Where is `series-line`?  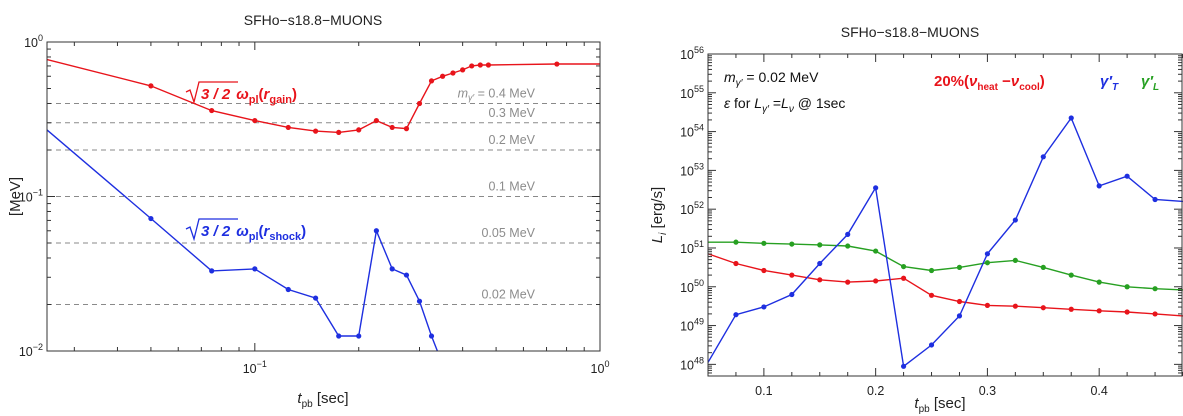
series-line is located at coordinates (945, 285).